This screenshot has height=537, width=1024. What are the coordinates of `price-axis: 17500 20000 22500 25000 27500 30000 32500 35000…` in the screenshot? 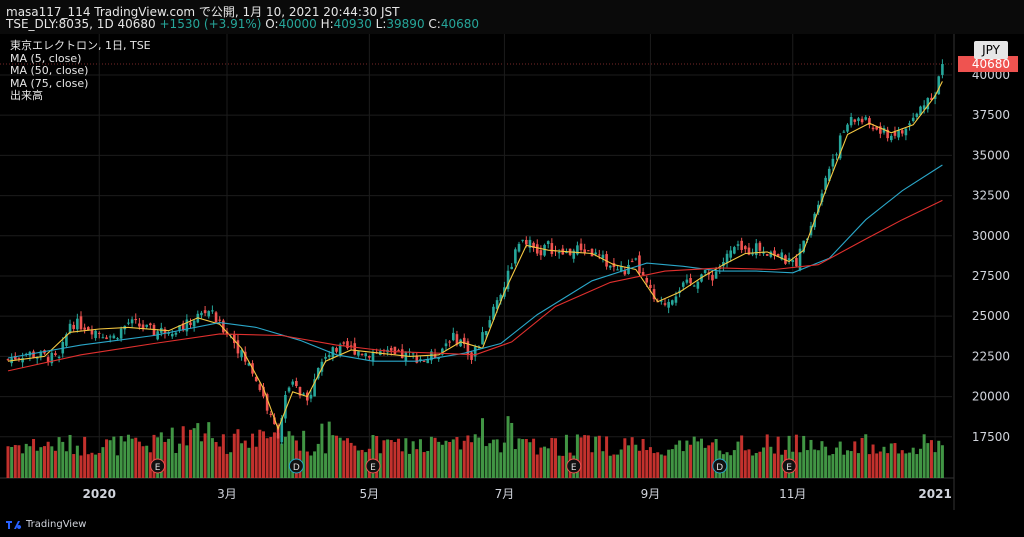 It's located at (988, 250).